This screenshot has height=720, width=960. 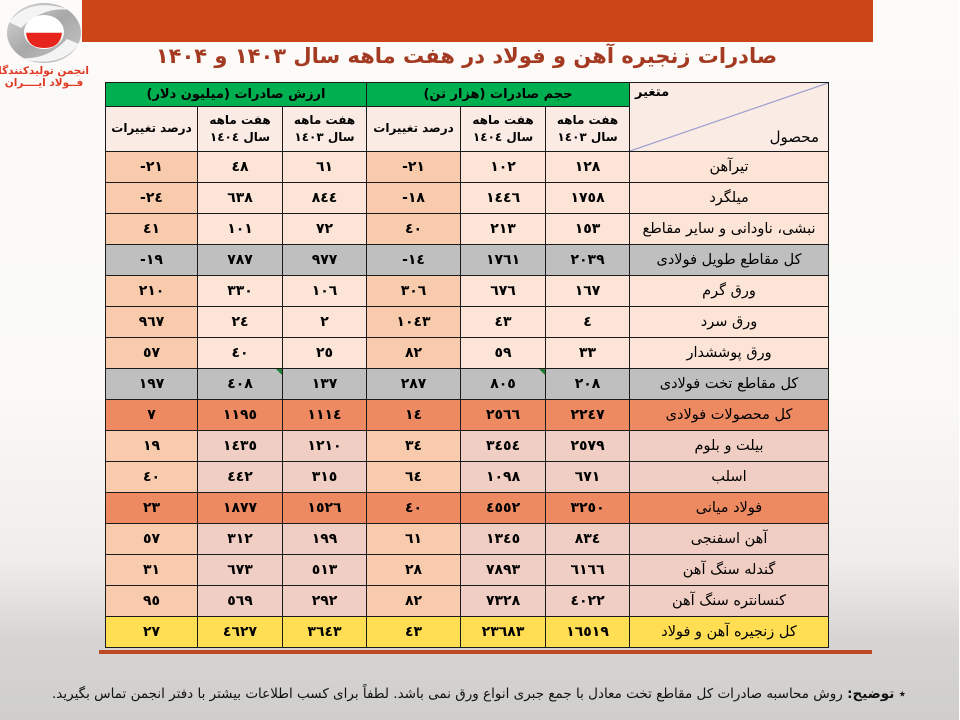 I want to click on volume-1404-cell: ٢١٣, so click(x=504, y=229).